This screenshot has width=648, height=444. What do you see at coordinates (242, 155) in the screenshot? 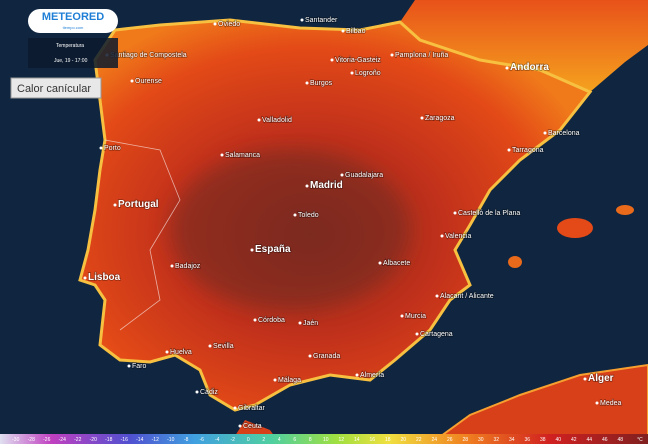
I see `place-label: Salamanca` at bounding box center [242, 155].